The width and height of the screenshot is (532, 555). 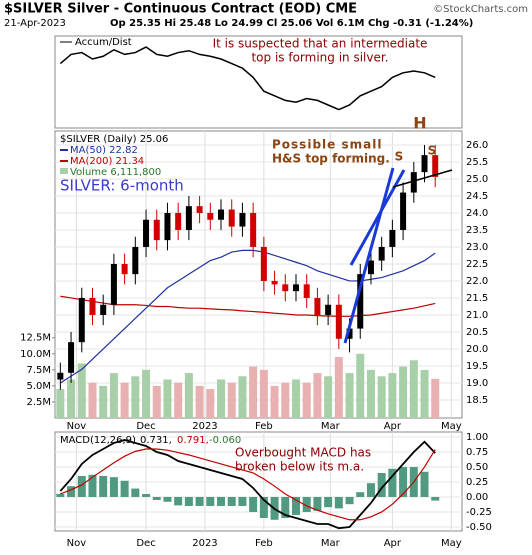 What do you see at coordinates (64, 171) in the screenshot?
I see `legend-swatch` at bounding box center [64, 171].